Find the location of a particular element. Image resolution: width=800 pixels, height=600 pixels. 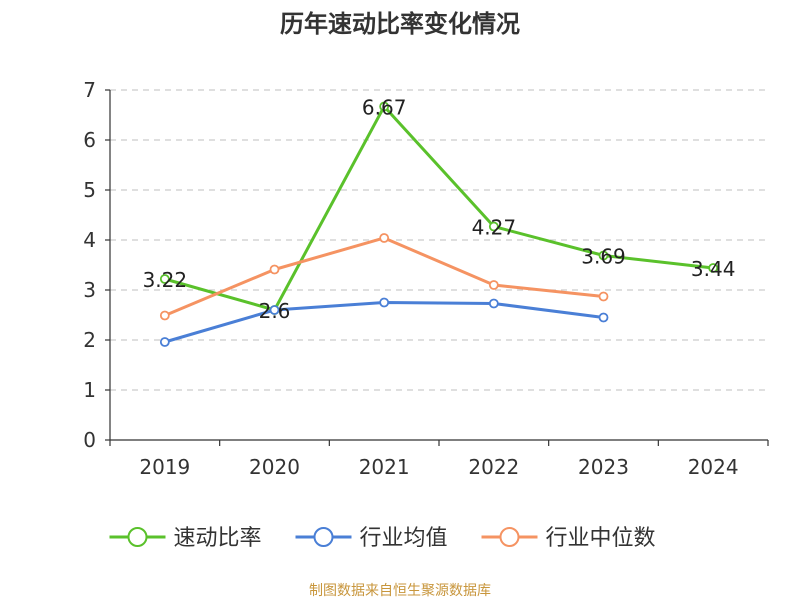

legend-item-3: 行业中位数 is located at coordinates (568, 538).